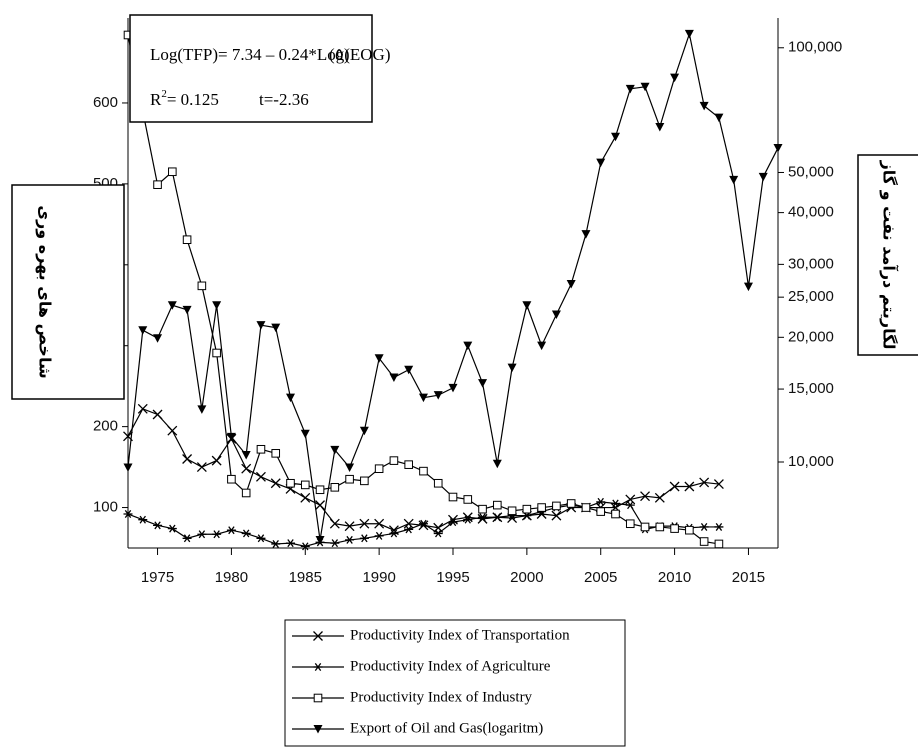 This screenshot has height=752, width=918. Describe the element at coordinates (811, 296) in the screenshot. I see `y2-tick-label: 25,000` at that location.